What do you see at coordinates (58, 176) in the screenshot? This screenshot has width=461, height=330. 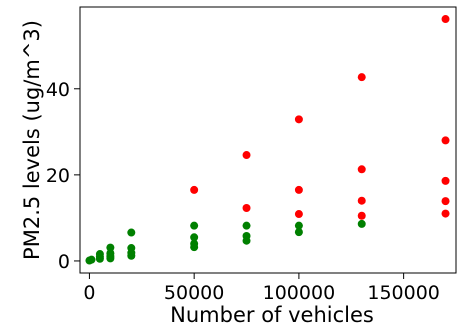 I see `y-tick-label: 20` at bounding box center [58, 176].